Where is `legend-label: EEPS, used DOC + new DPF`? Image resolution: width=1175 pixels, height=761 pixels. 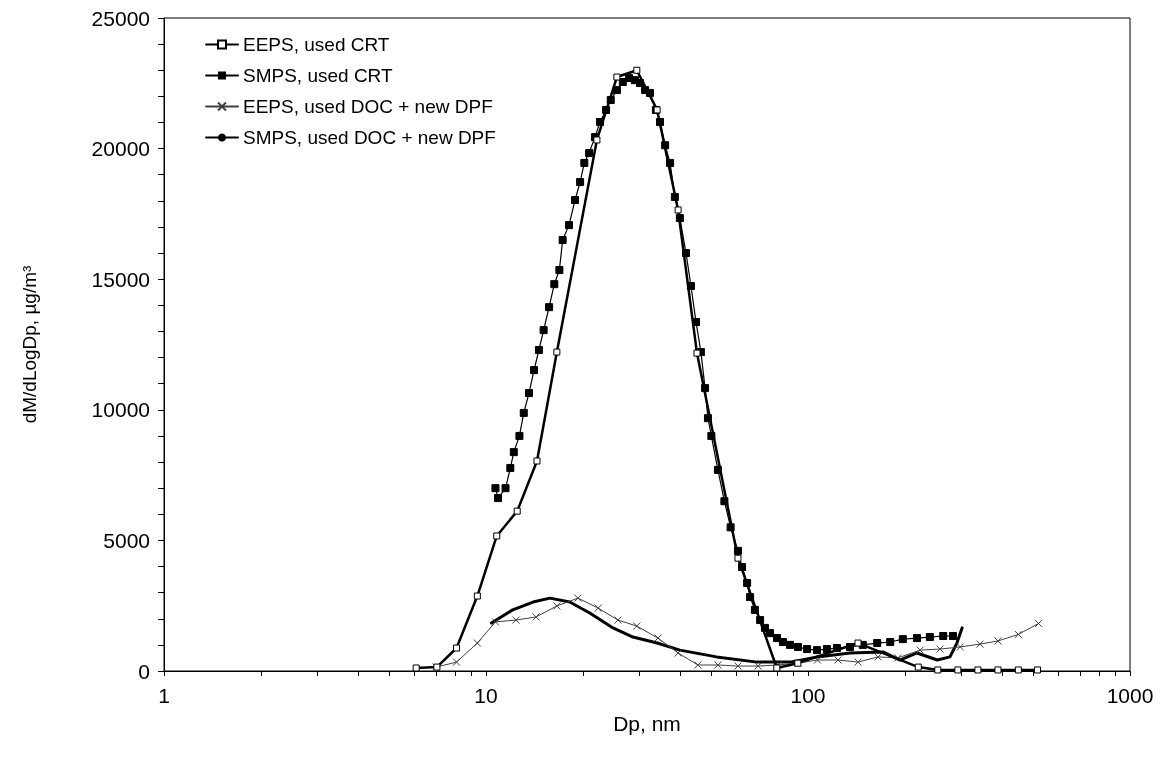 legend-label: EEPS, used DOC + new DPF is located at coordinates (368, 106).